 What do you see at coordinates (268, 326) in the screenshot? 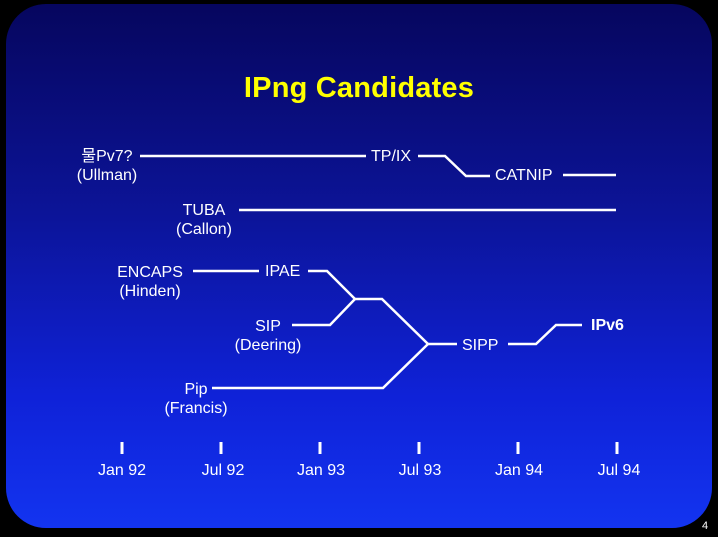
I see `proposal-name: SIP` at bounding box center [268, 326].